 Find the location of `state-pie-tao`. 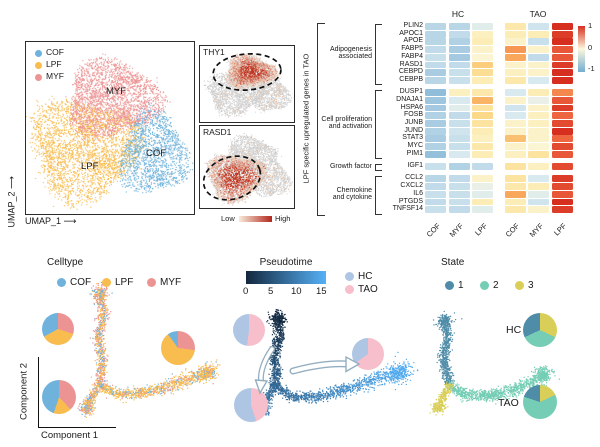

state-pie-tao is located at coordinates (540, 402).